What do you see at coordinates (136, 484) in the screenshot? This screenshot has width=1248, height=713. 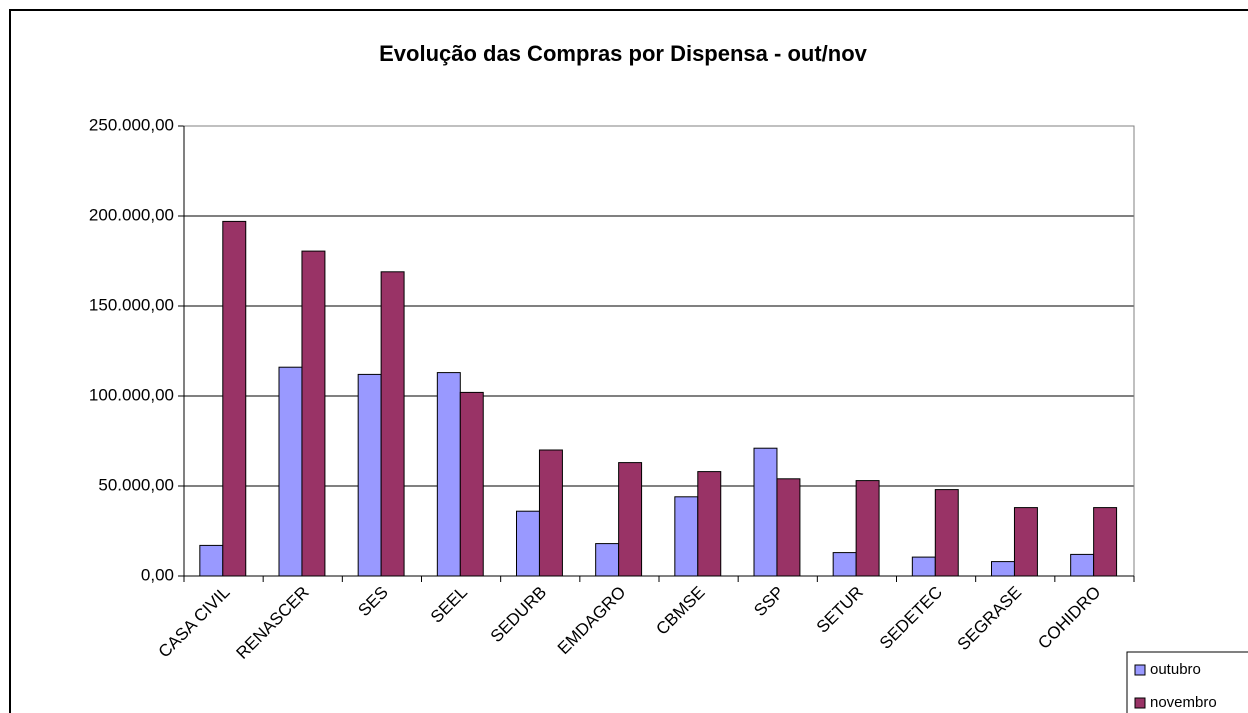 I see `y-tick-label: 50.000,00` at bounding box center [136, 484].